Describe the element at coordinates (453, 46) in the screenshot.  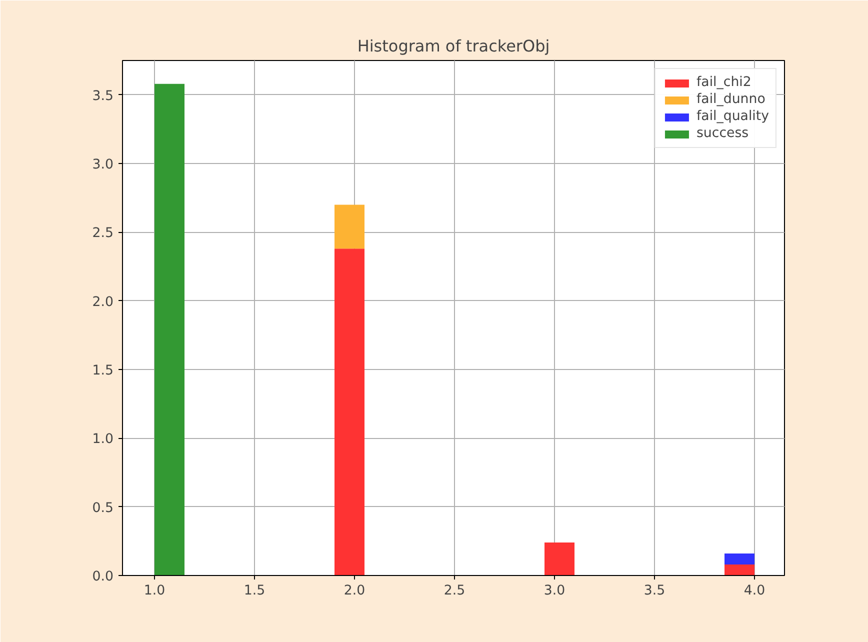
I see `chart-title: Histogram of trackerObj` at that location.